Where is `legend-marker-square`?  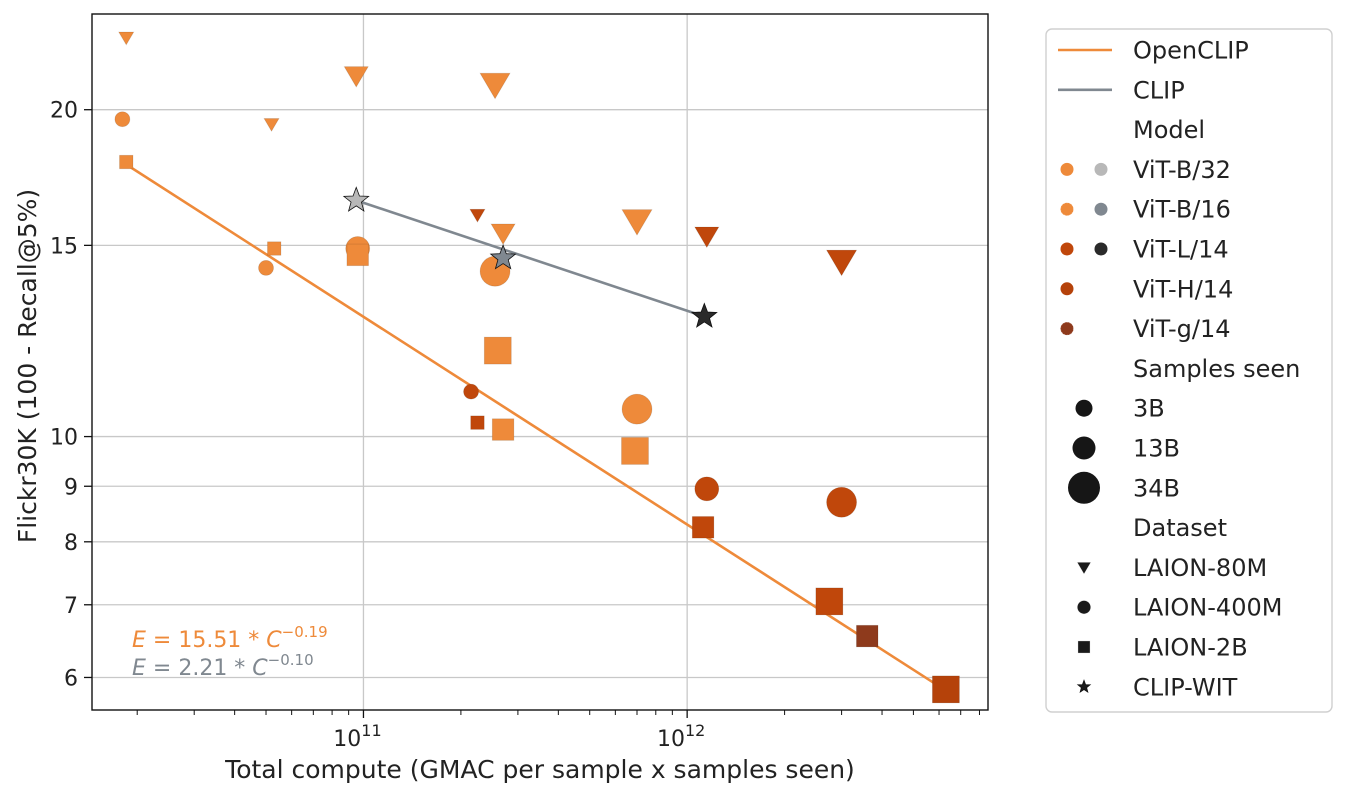 legend-marker-square is located at coordinates (1084, 647).